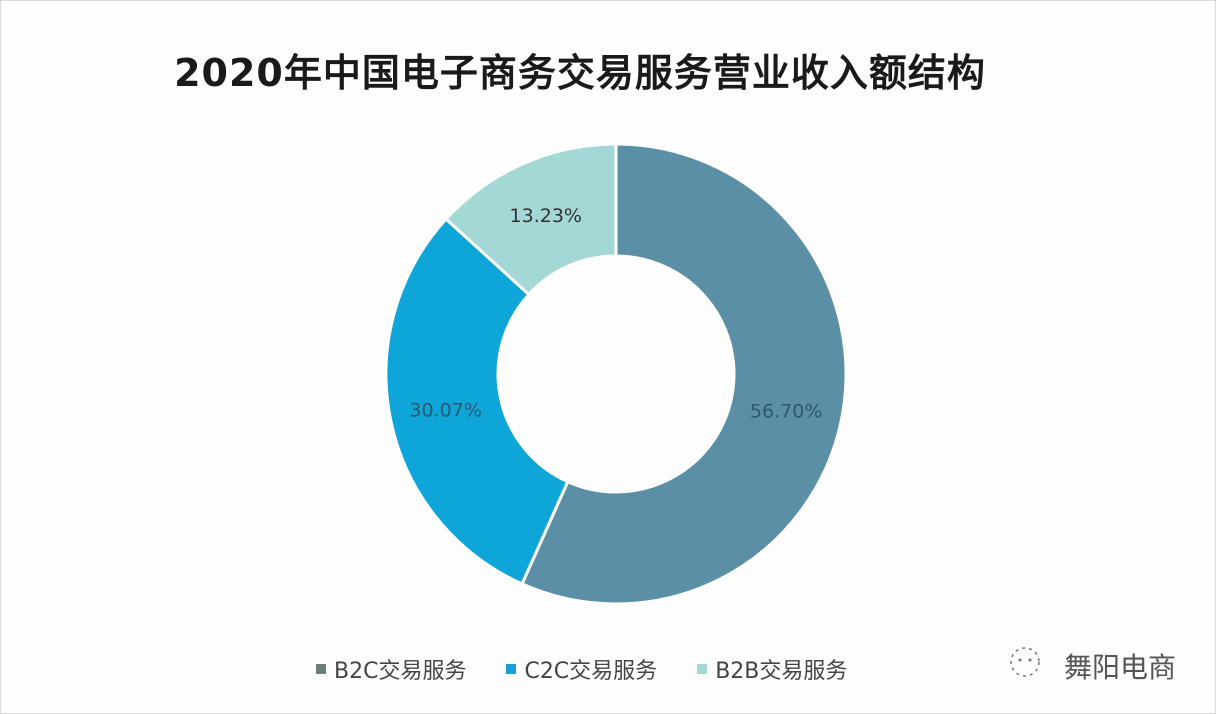 This screenshot has width=1216, height=714. Describe the element at coordinates (1088, 665) in the screenshot. I see `watermark: 舞阳电商` at that location.